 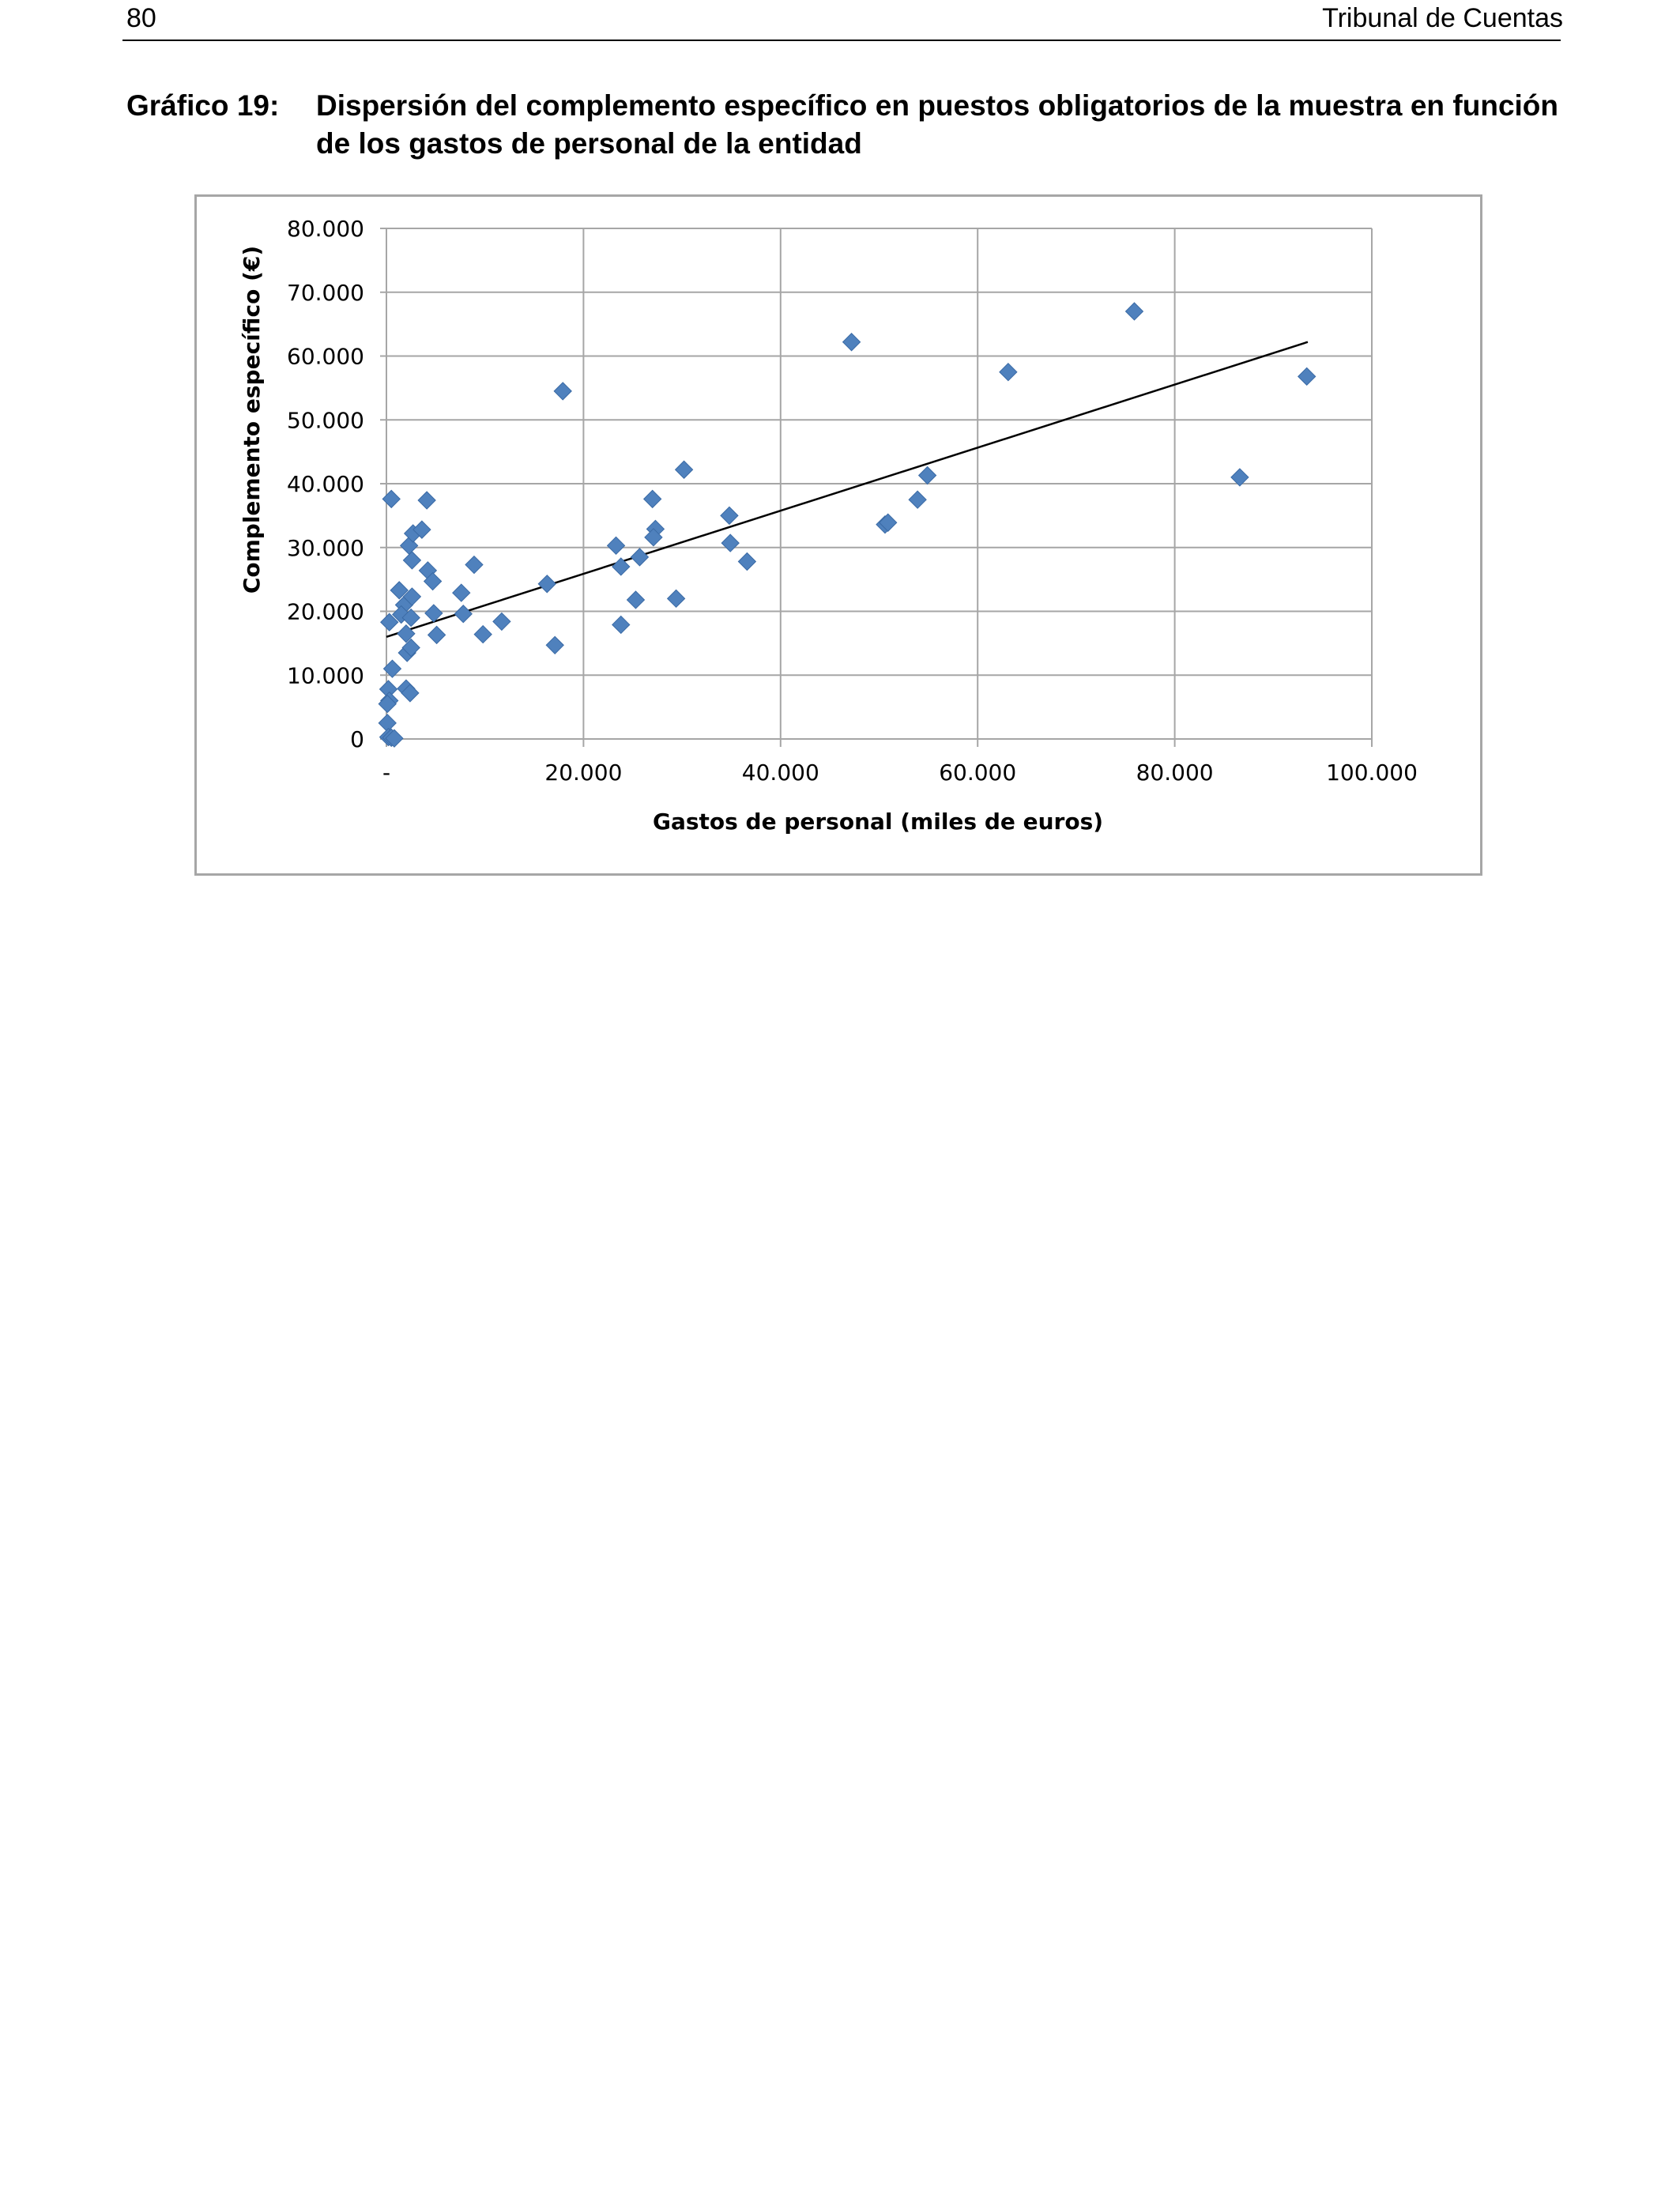 What do you see at coordinates (878, 822) in the screenshot?
I see `x-axis-label: Gastos de personal (miles de euros)` at bounding box center [878, 822].